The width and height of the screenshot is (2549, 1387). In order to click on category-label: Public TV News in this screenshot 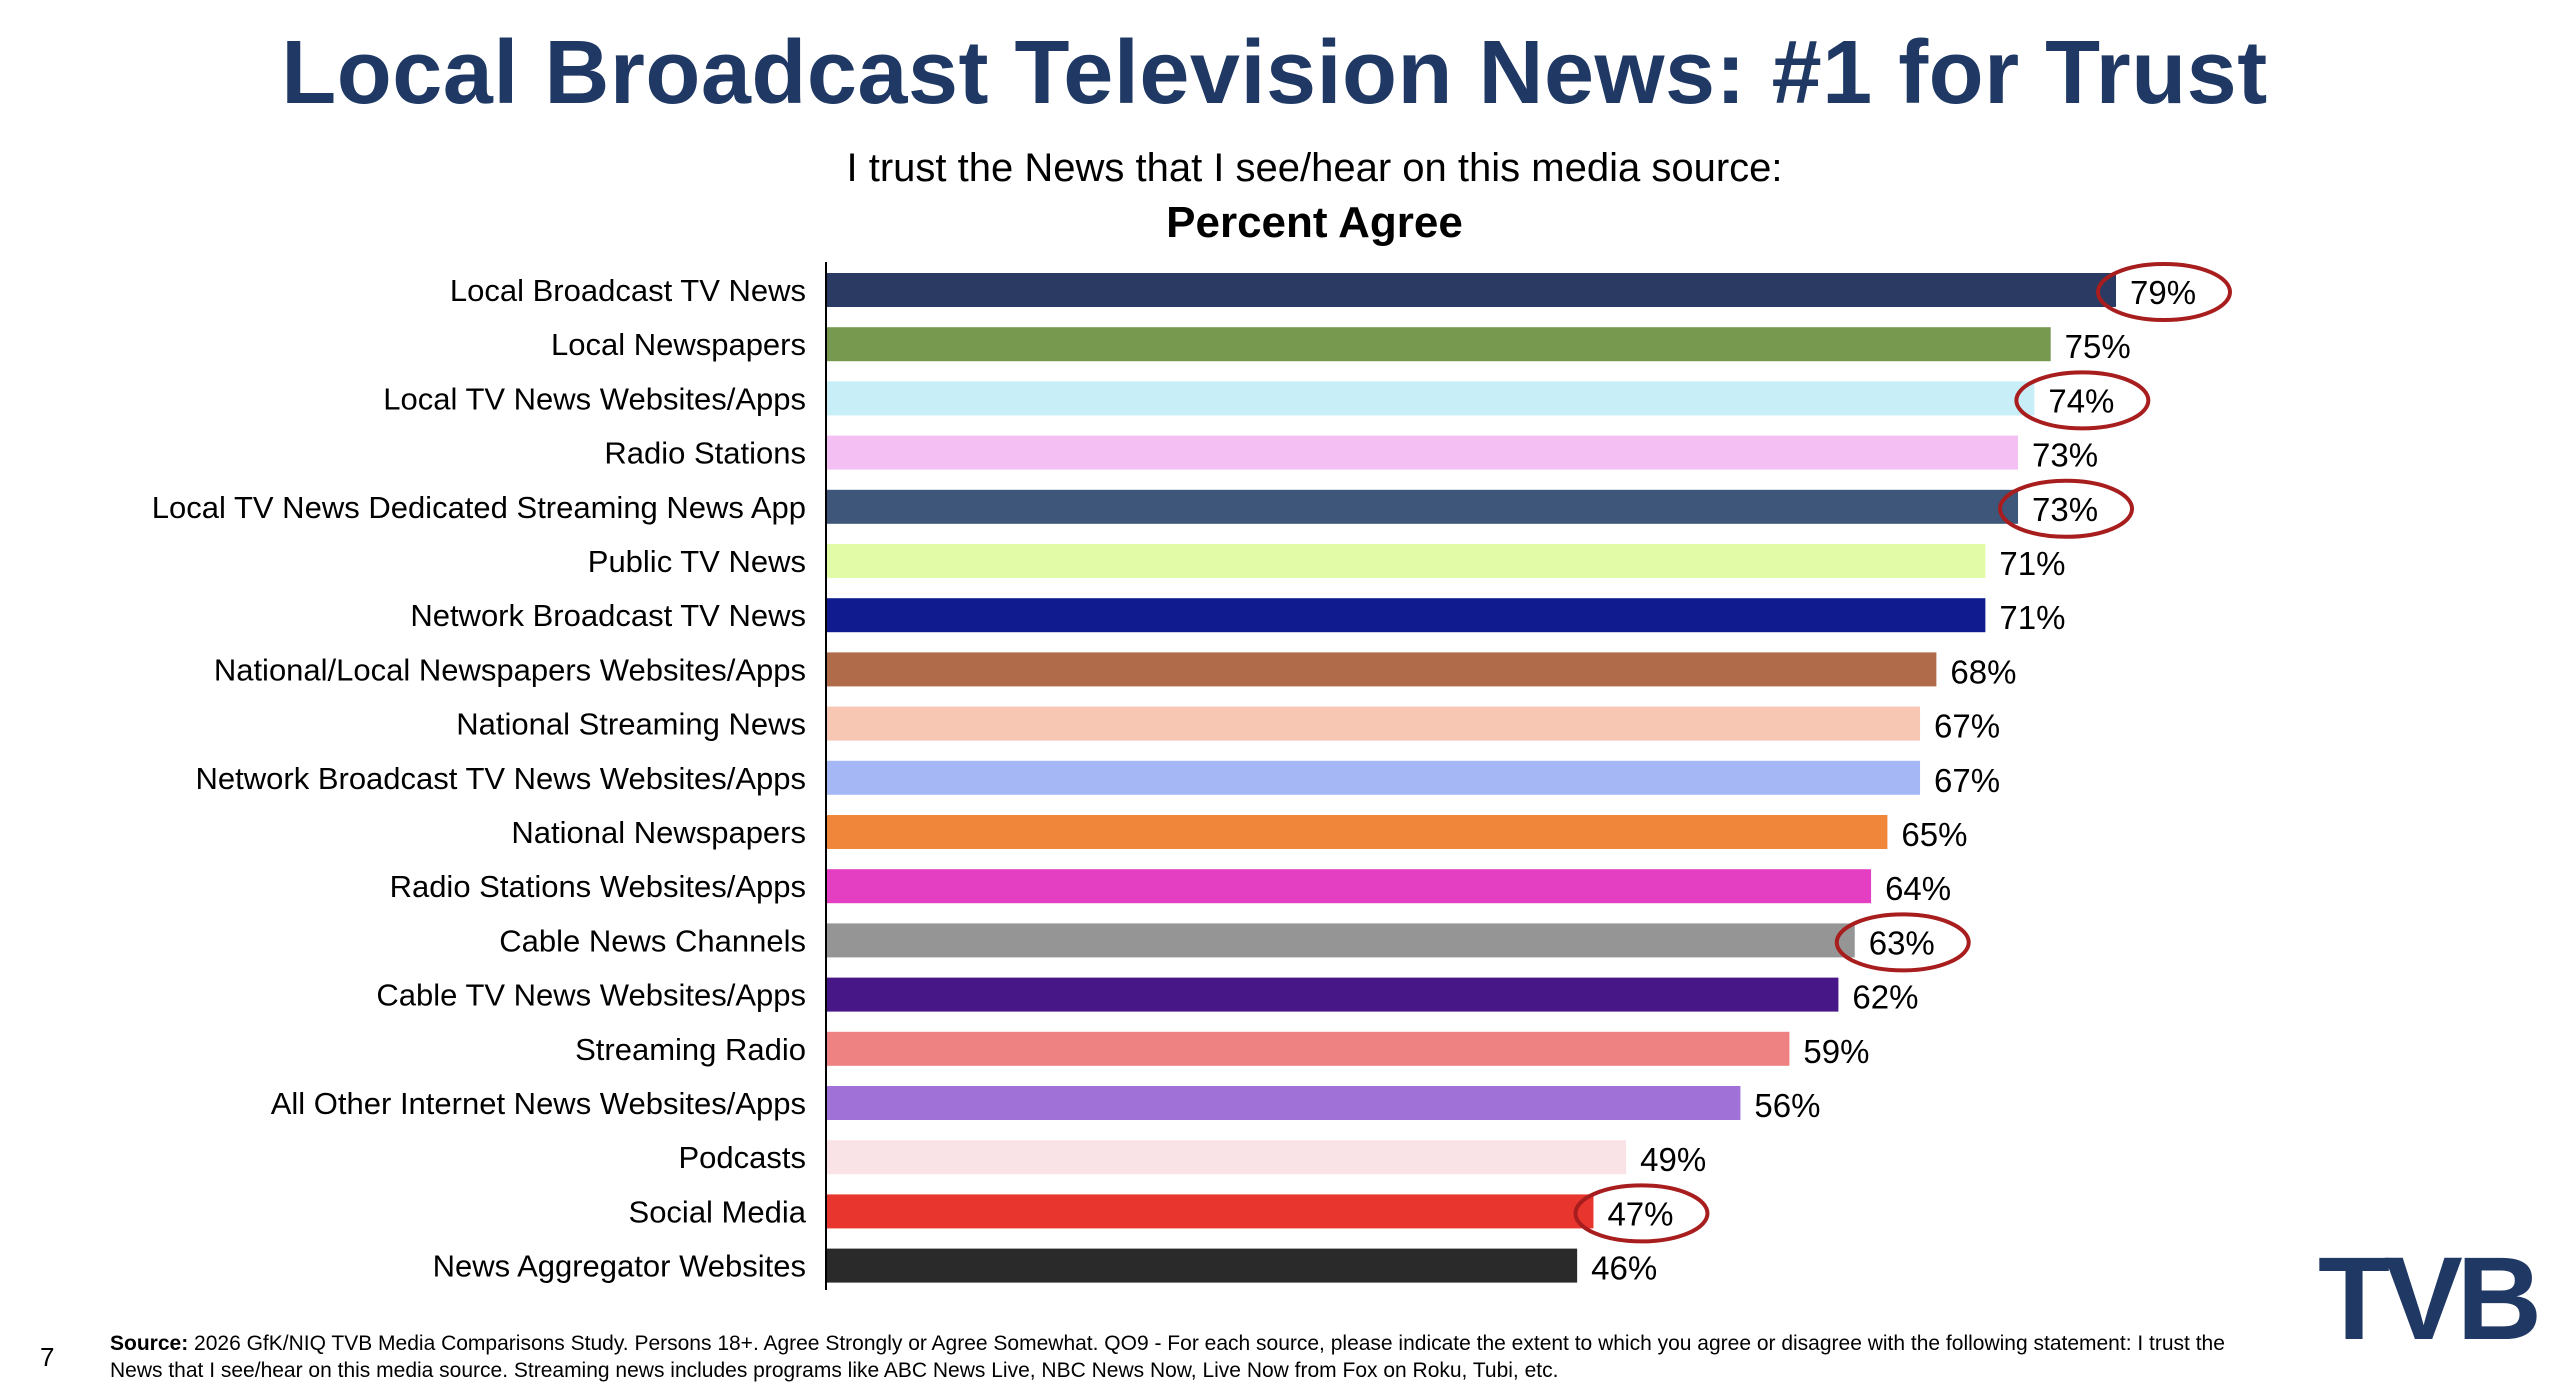, I will do `click(697, 561)`.